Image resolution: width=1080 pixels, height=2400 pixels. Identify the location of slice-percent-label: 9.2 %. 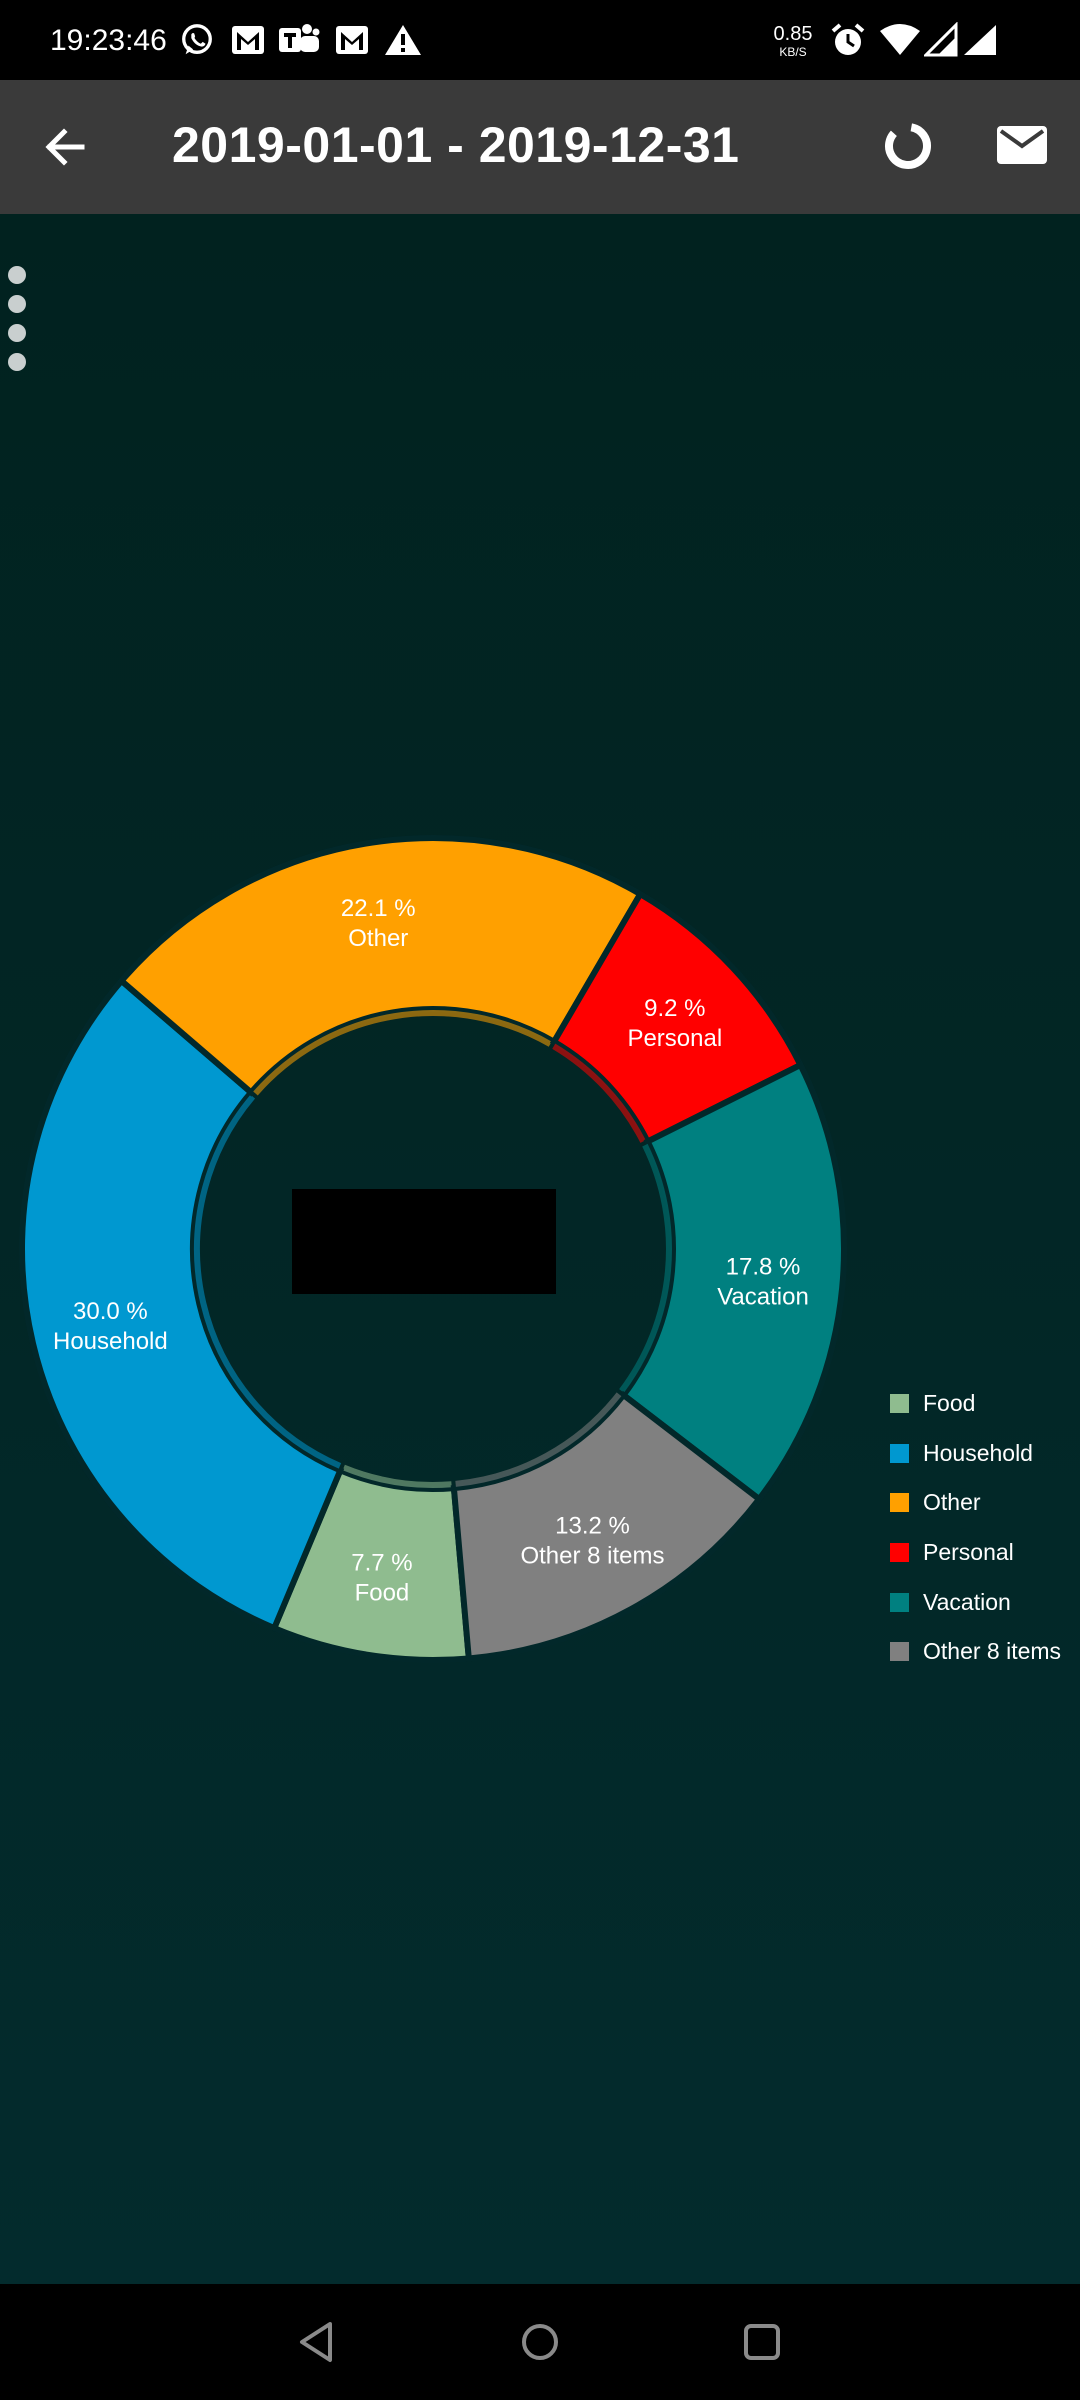
(674, 1008).